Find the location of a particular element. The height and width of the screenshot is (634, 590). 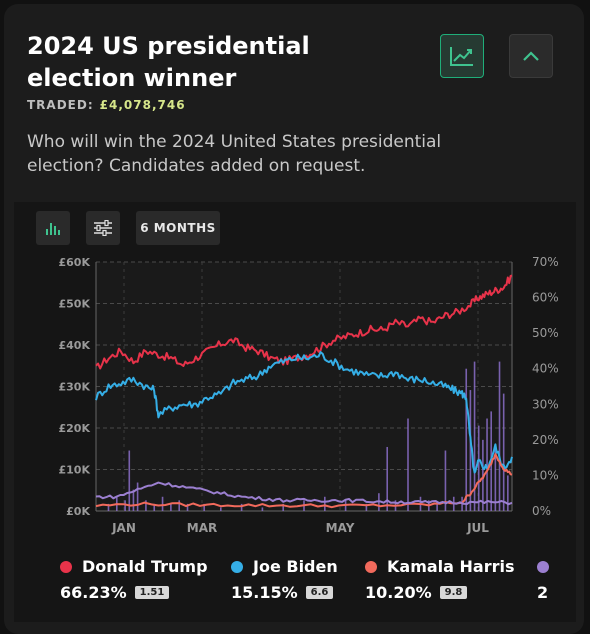

left-tick-label: £10K is located at coordinates (75, 470).